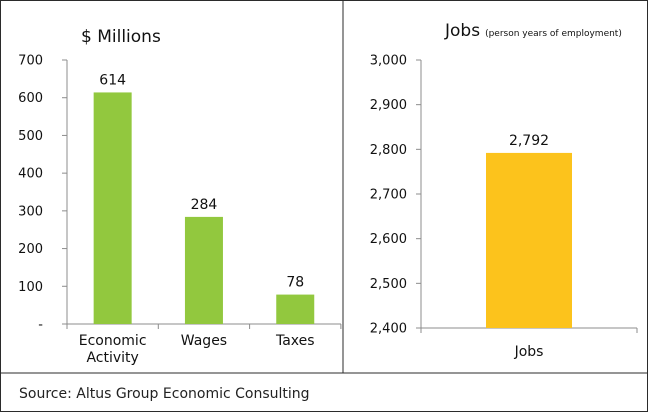 The width and height of the screenshot is (648, 412). Describe the element at coordinates (388, 329) in the screenshot. I see `jobs-y-tick-label: 2,400` at that location.